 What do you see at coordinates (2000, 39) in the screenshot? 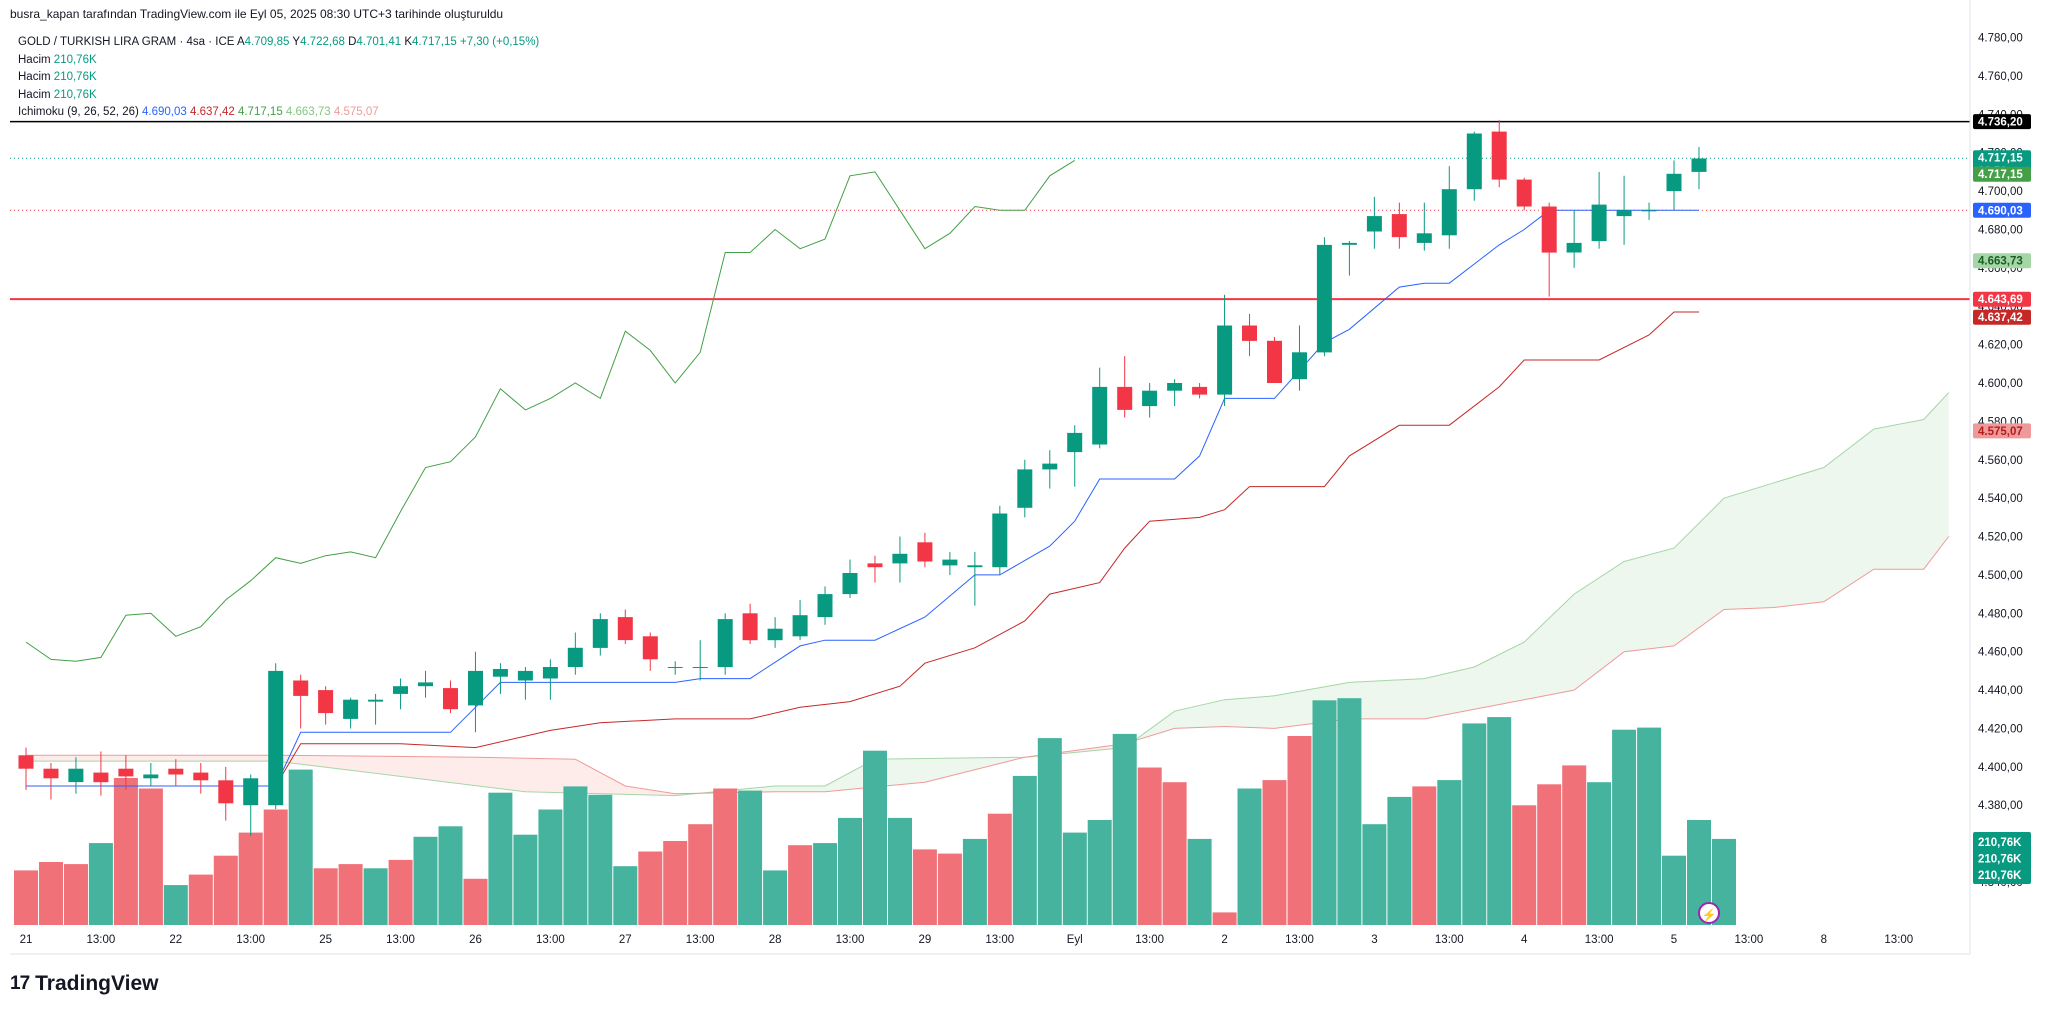
I see `price-axis-tick-label: 4.780,00` at bounding box center [2000, 39].